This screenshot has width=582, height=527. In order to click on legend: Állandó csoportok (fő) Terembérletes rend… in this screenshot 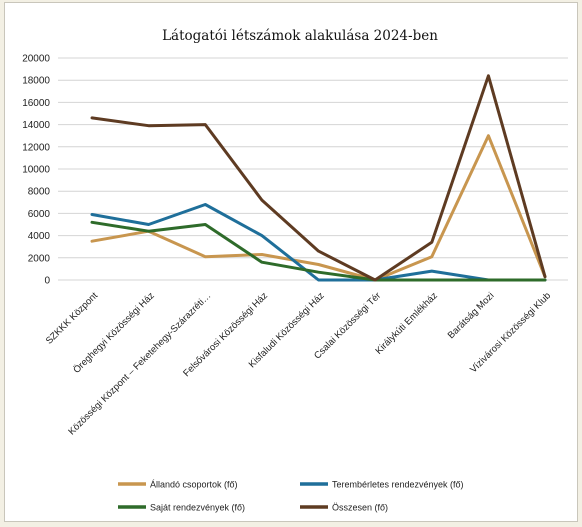, I will do `click(291, 496)`.